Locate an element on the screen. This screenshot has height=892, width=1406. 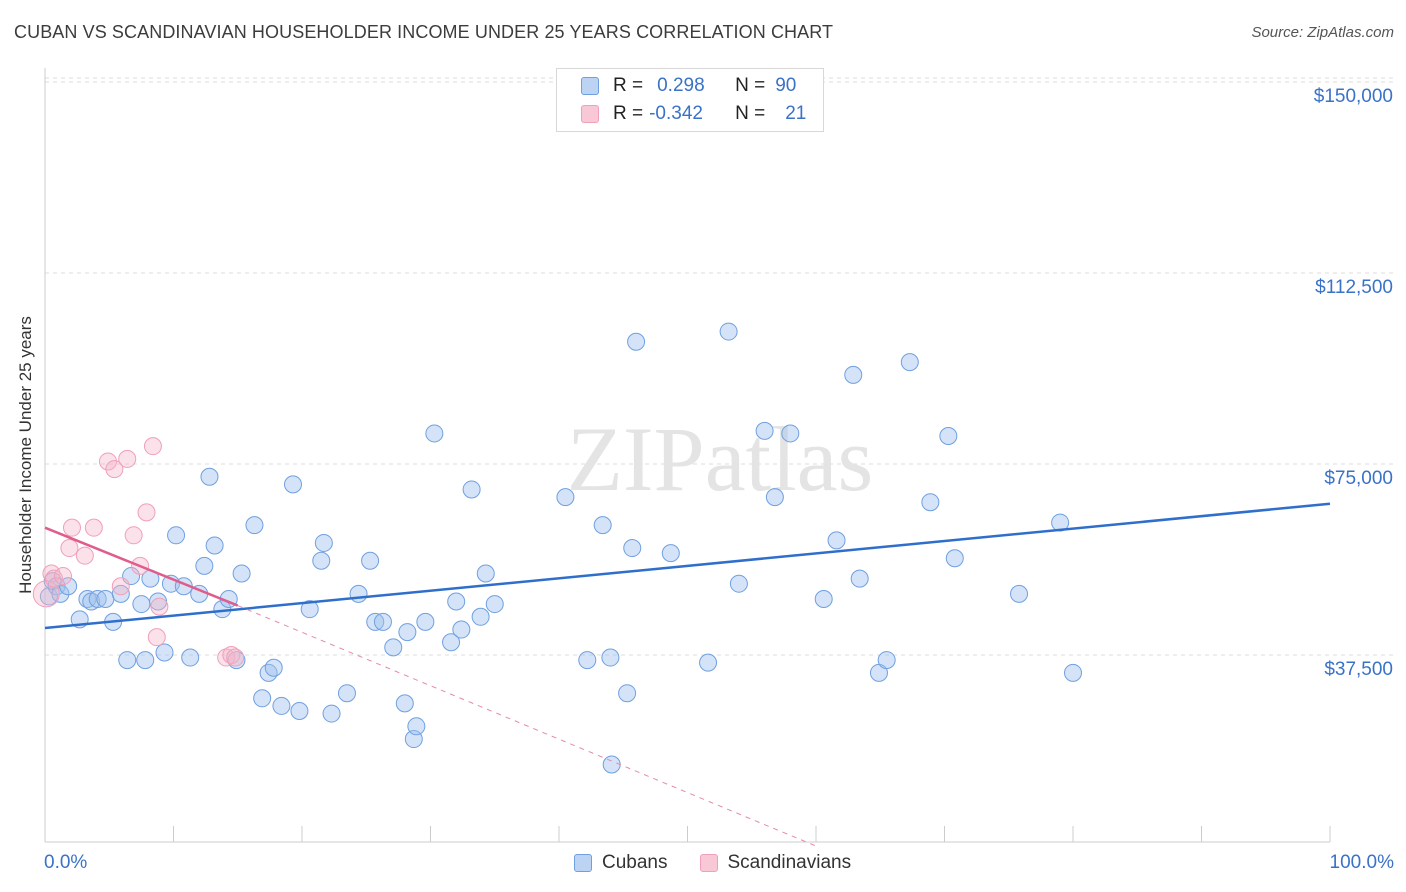
y-tick-label: $37,500 is located at coordinates (1358, 669).